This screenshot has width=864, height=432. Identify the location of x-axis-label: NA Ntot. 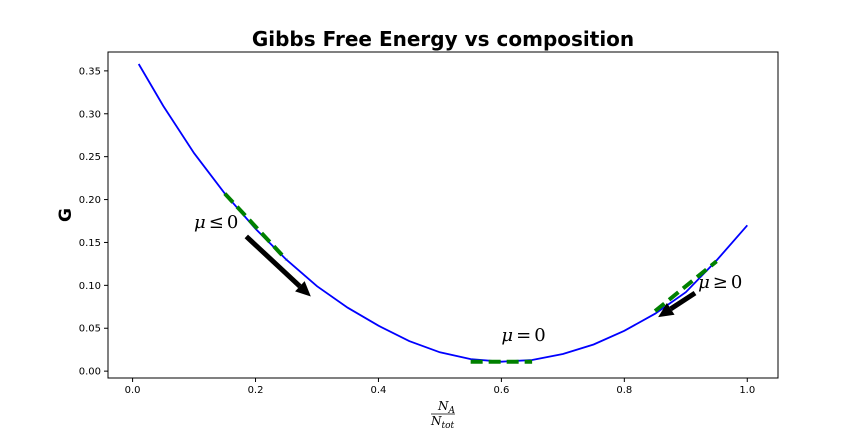
(443, 415).